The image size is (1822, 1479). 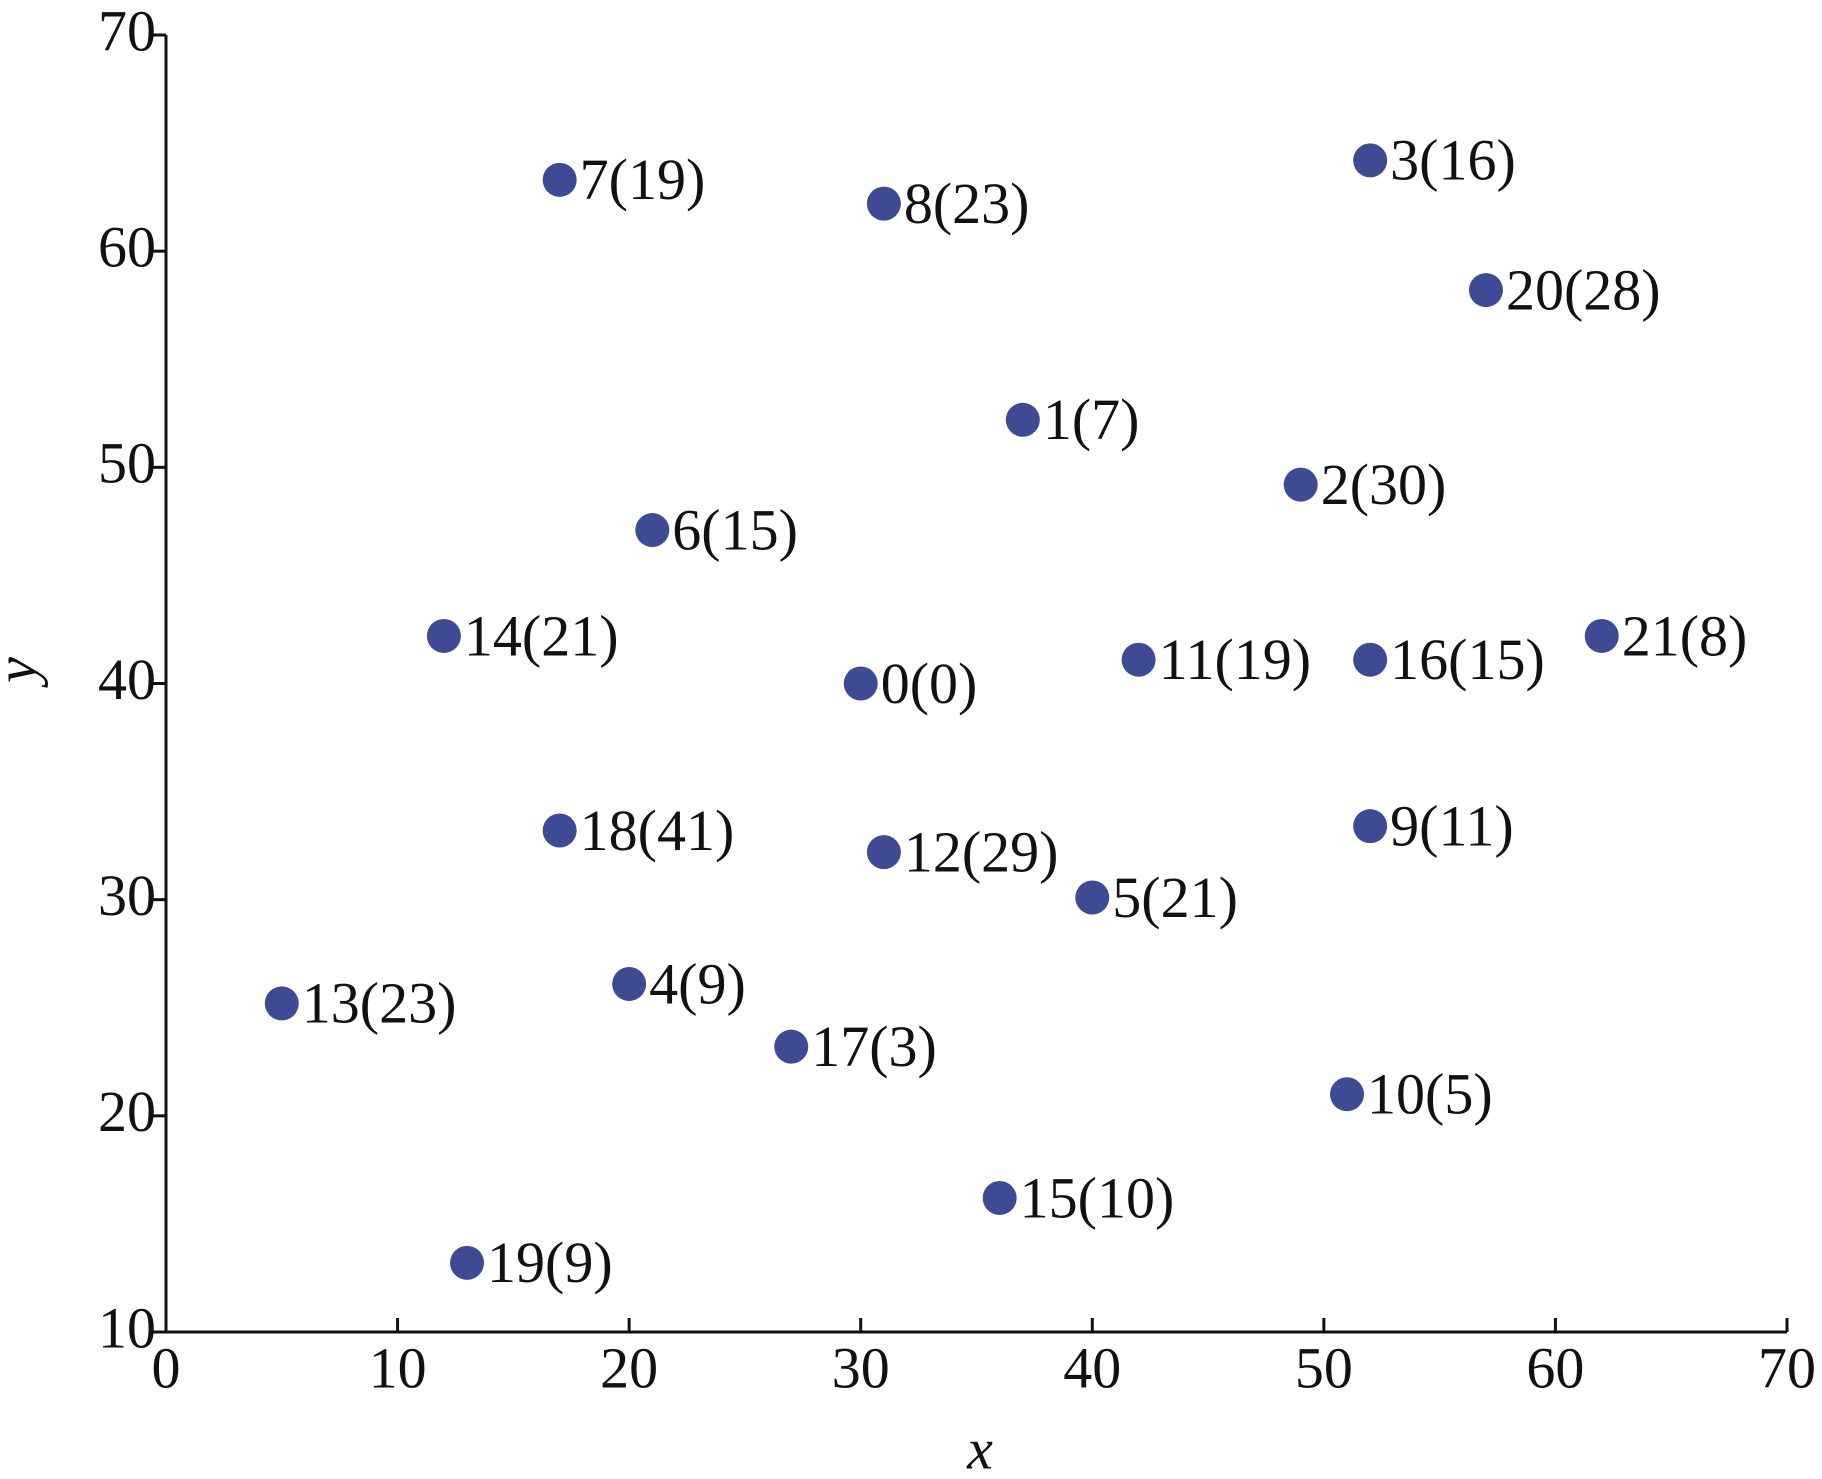 What do you see at coordinates (127, 1327) in the screenshot?
I see `y-tick-label: 10` at bounding box center [127, 1327].